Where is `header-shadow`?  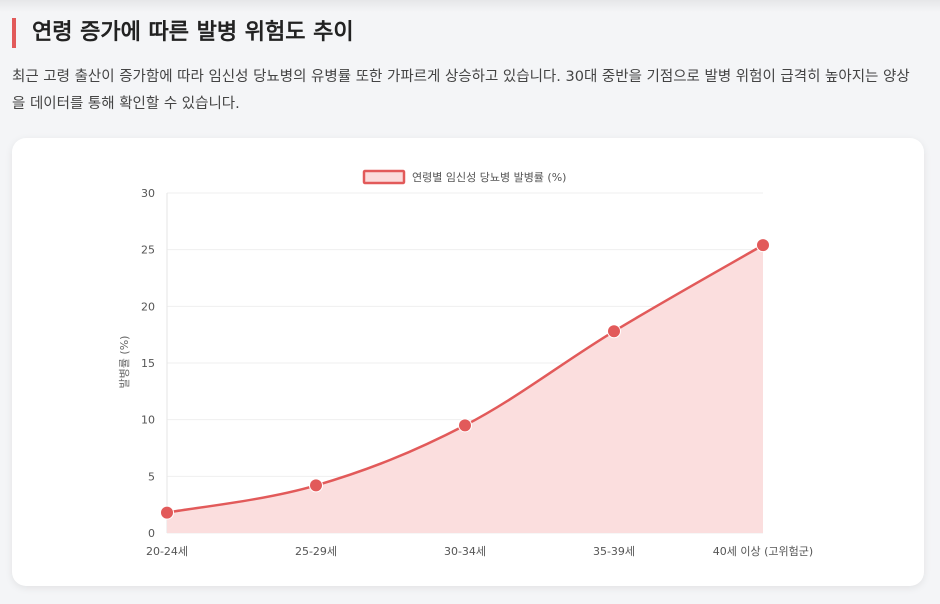 header-shadow is located at coordinates (470, 6).